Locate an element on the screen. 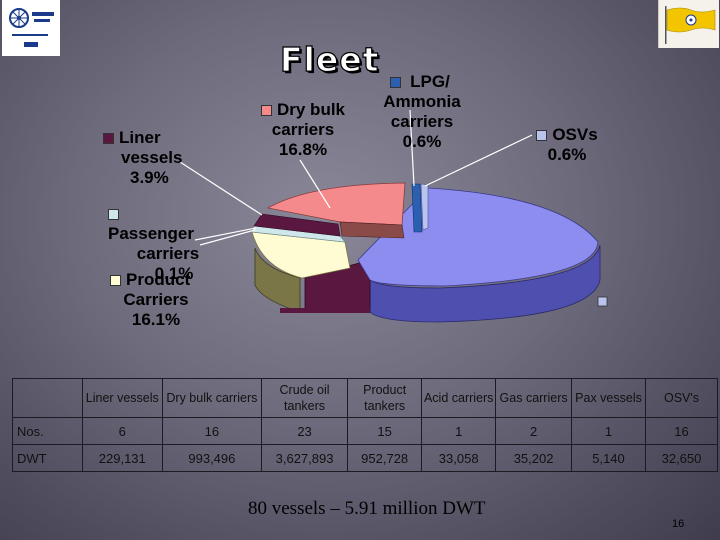 The image size is (720, 540). flag-logo is located at coordinates (688, 24).